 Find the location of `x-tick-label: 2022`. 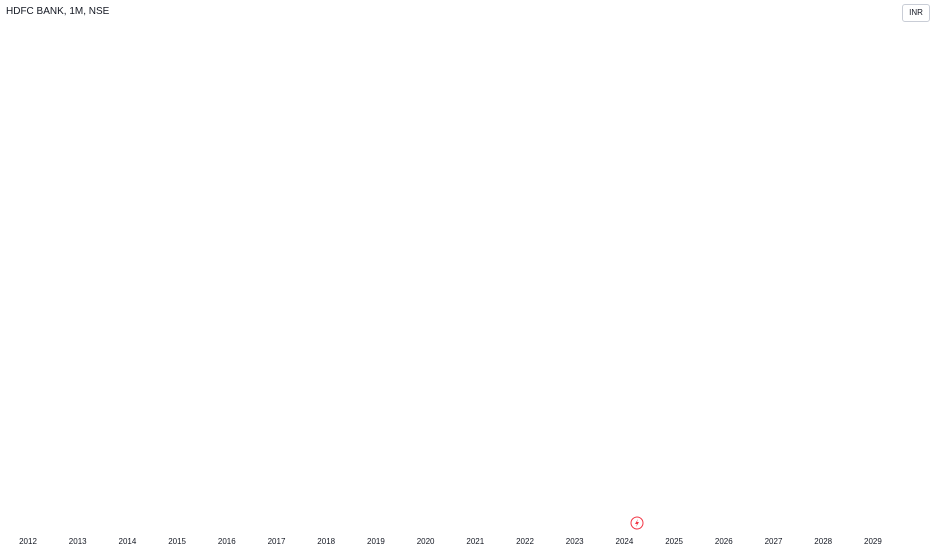

x-tick-label: 2022 is located at coordinates (525, 541).